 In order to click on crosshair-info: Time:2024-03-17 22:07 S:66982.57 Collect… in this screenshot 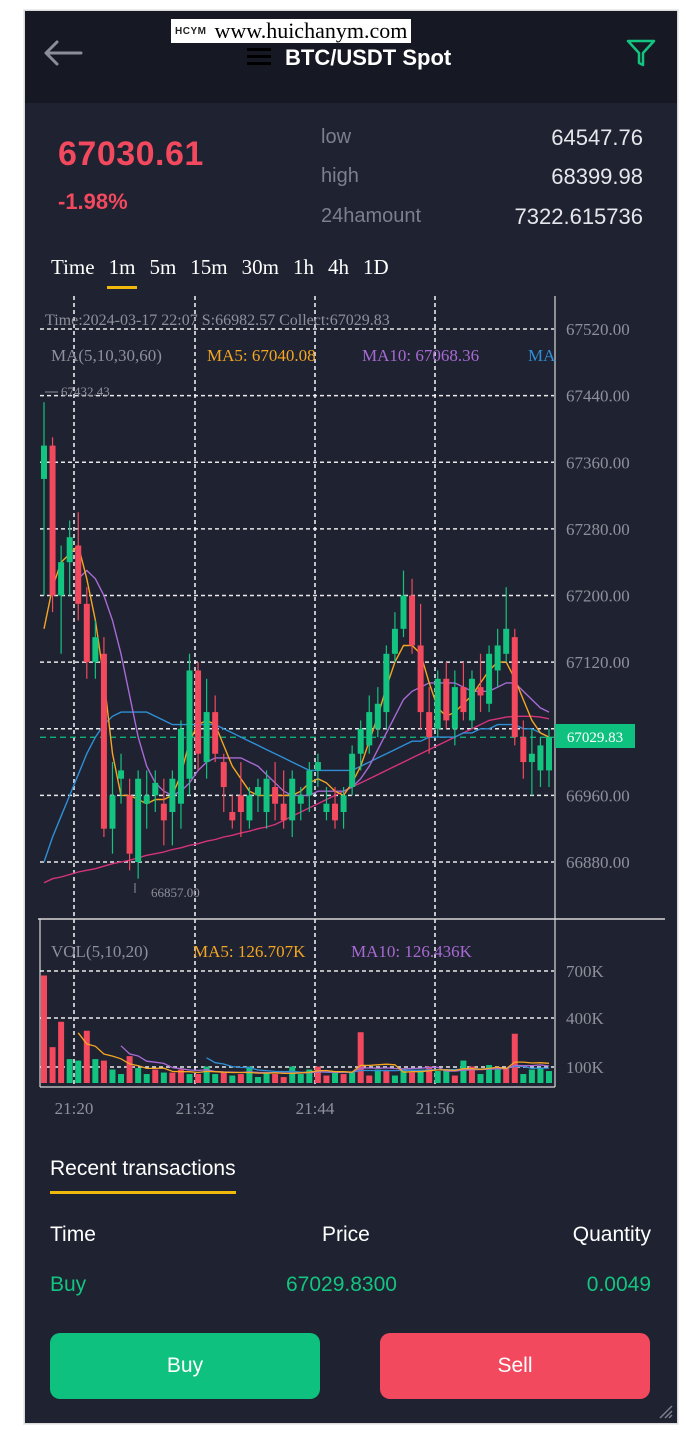, I will do `click(217, 320)`.